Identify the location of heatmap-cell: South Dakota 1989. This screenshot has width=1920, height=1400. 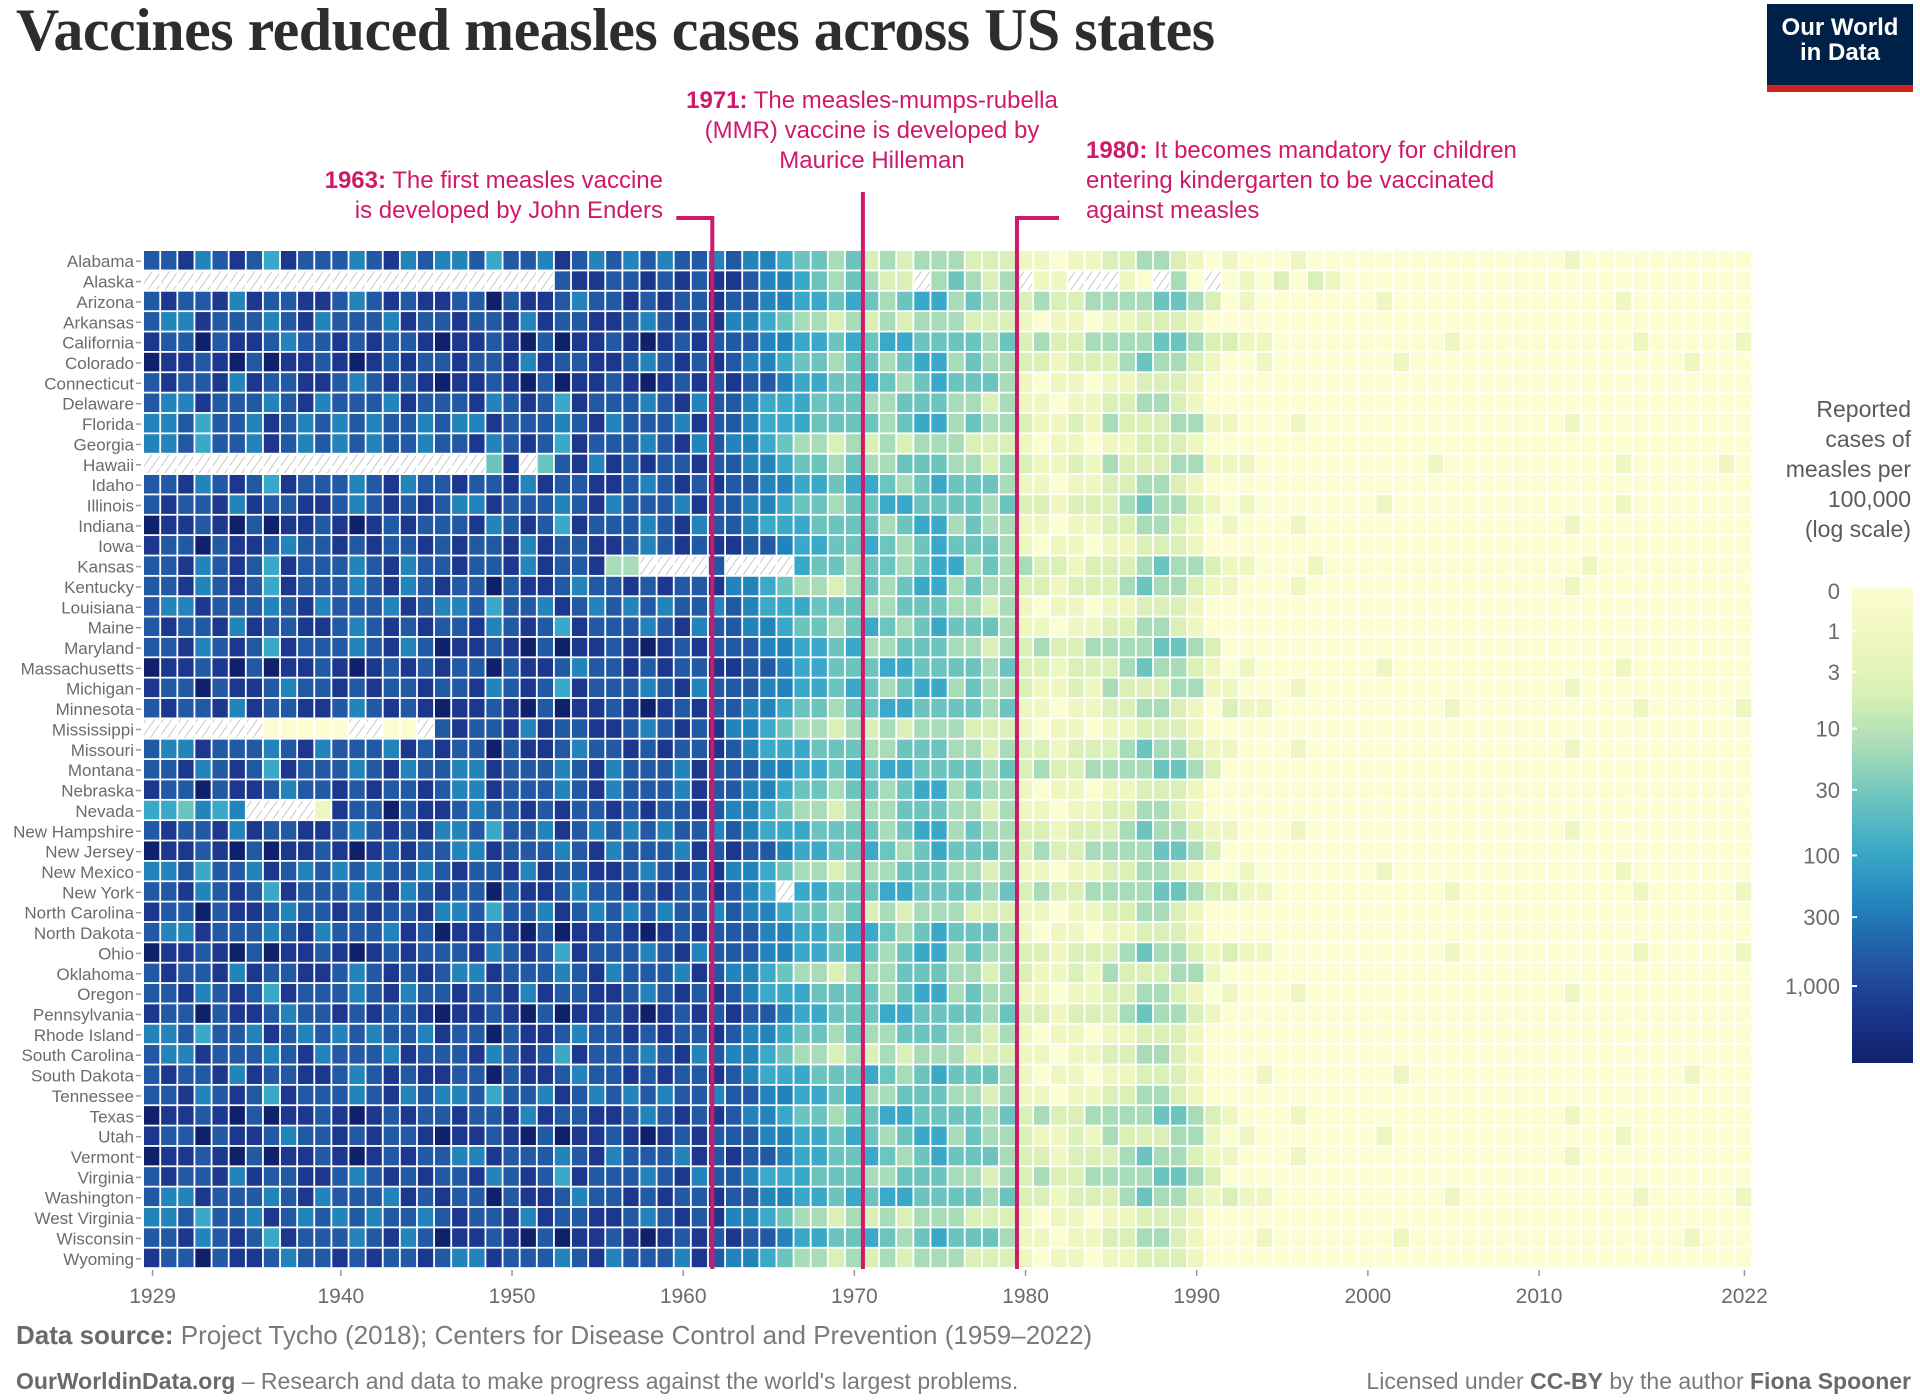
(1179, 1074).